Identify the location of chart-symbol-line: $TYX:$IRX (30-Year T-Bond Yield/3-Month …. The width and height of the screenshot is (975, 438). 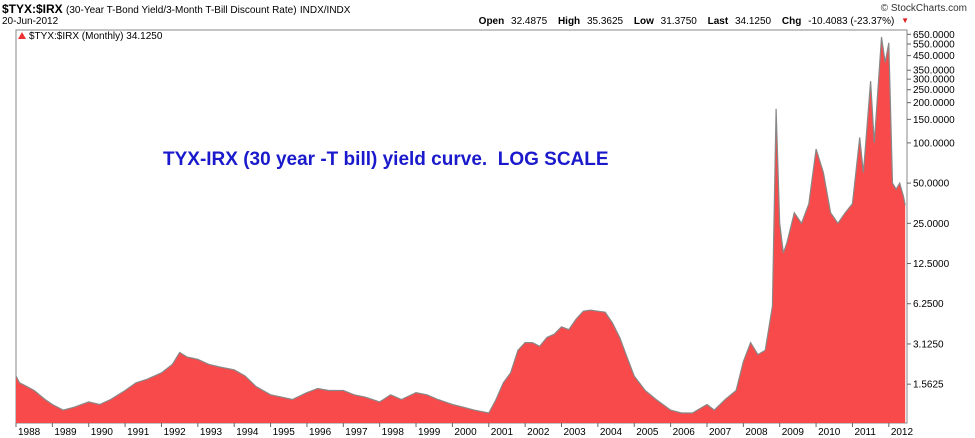
(176, 9).